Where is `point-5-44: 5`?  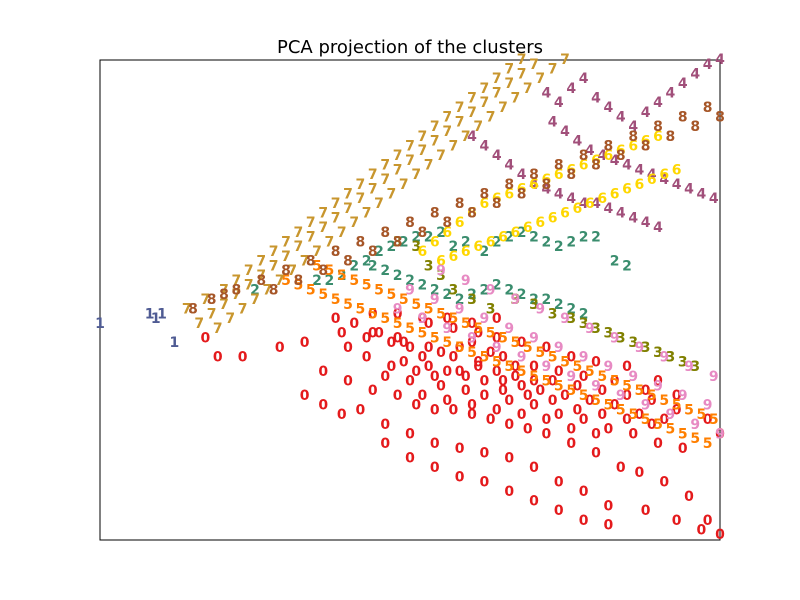 point-5-44: 5 is located at coordinates (429, 310).